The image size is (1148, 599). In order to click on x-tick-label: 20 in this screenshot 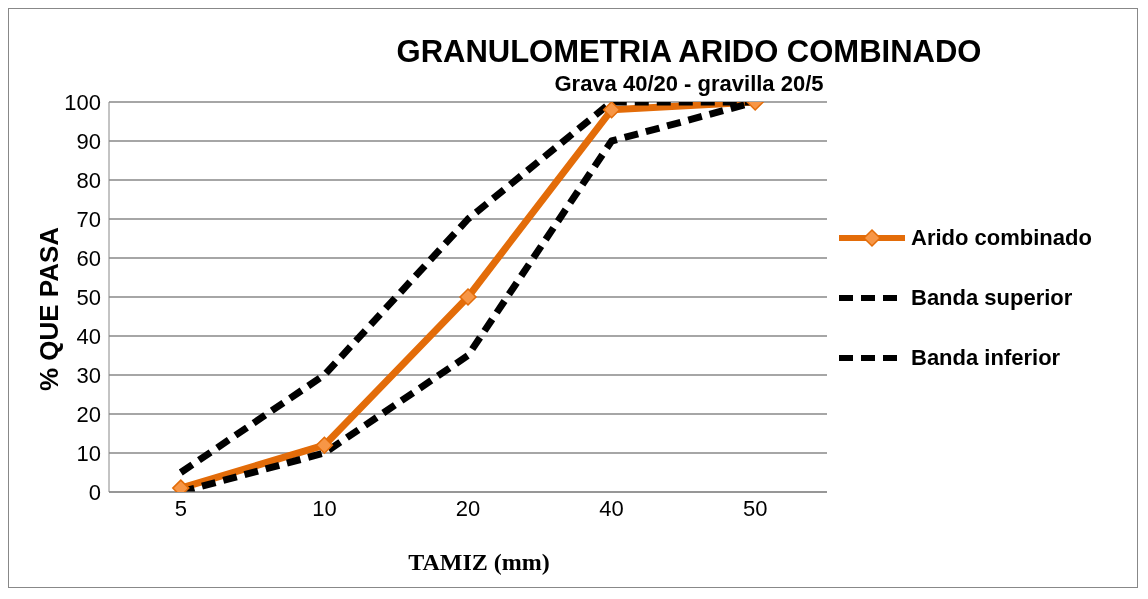, I will do `click(468, 508)`.